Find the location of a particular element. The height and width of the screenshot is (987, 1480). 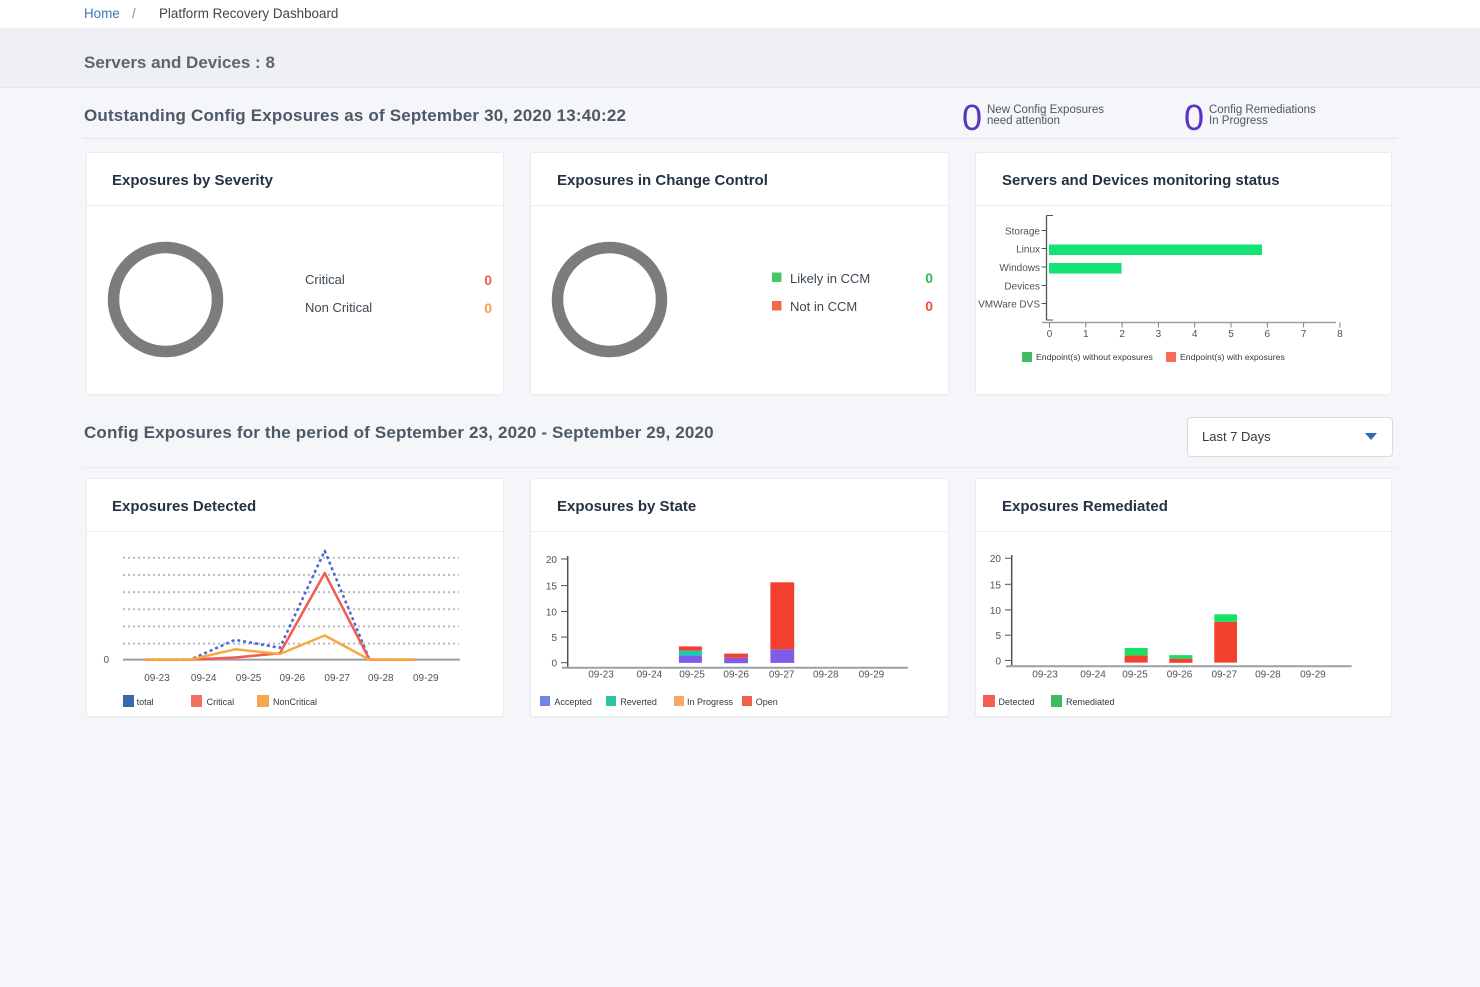

svg-text: 3 is located at coordinates (1159, 334).